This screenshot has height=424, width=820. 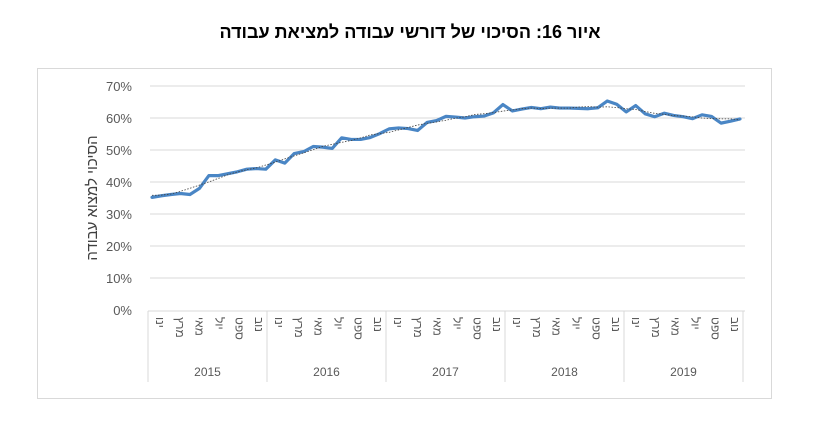 What do you see at coordinates (683, 372) in the screenshot?
I see `year-label: 2019` at bounding box center [683, 372].